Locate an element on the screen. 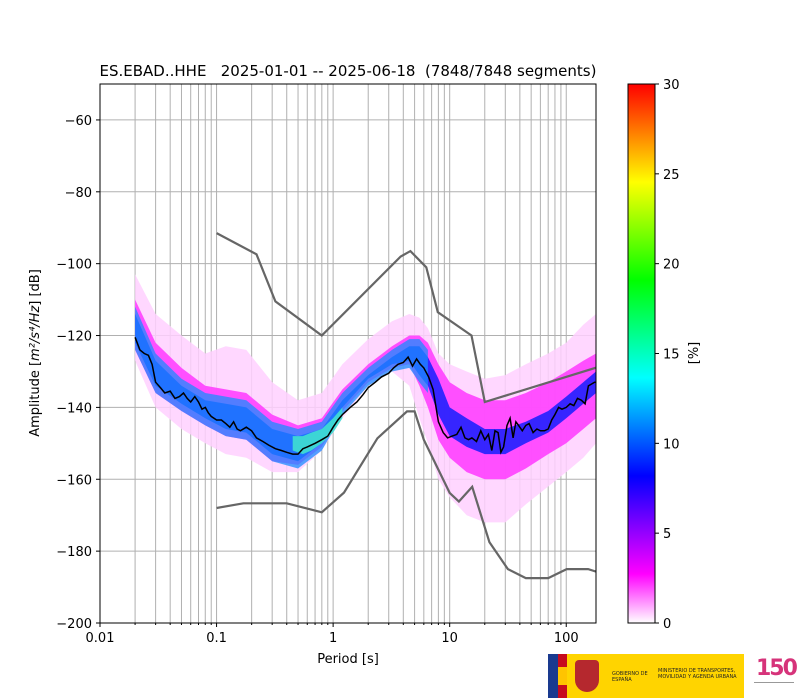 Image resolution: width=800 pixels, height=700 pixels. mode-line-group is located at coordinates (365, 396).